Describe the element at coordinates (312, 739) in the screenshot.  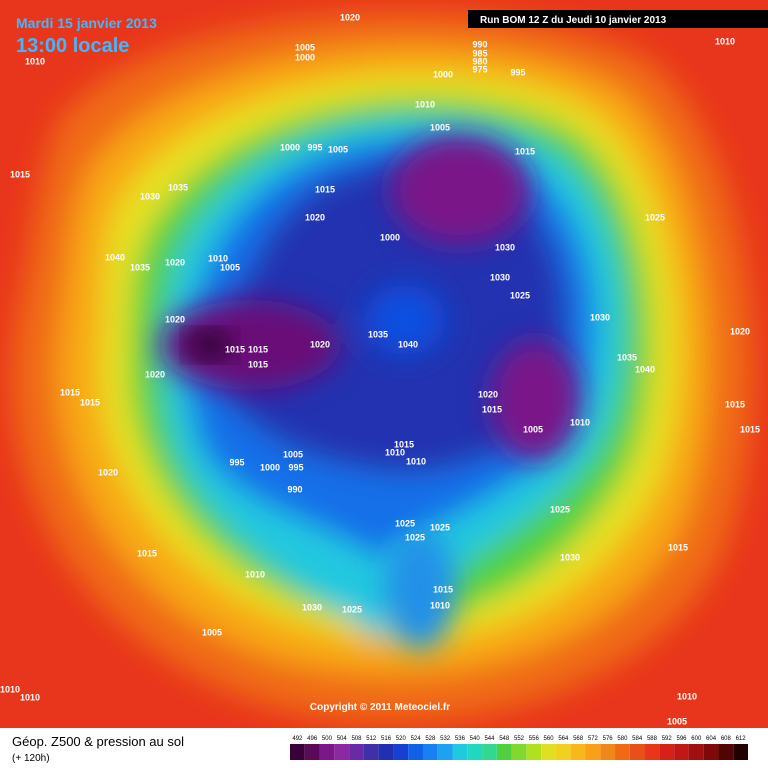
I see `scale-label: 496` at that location.